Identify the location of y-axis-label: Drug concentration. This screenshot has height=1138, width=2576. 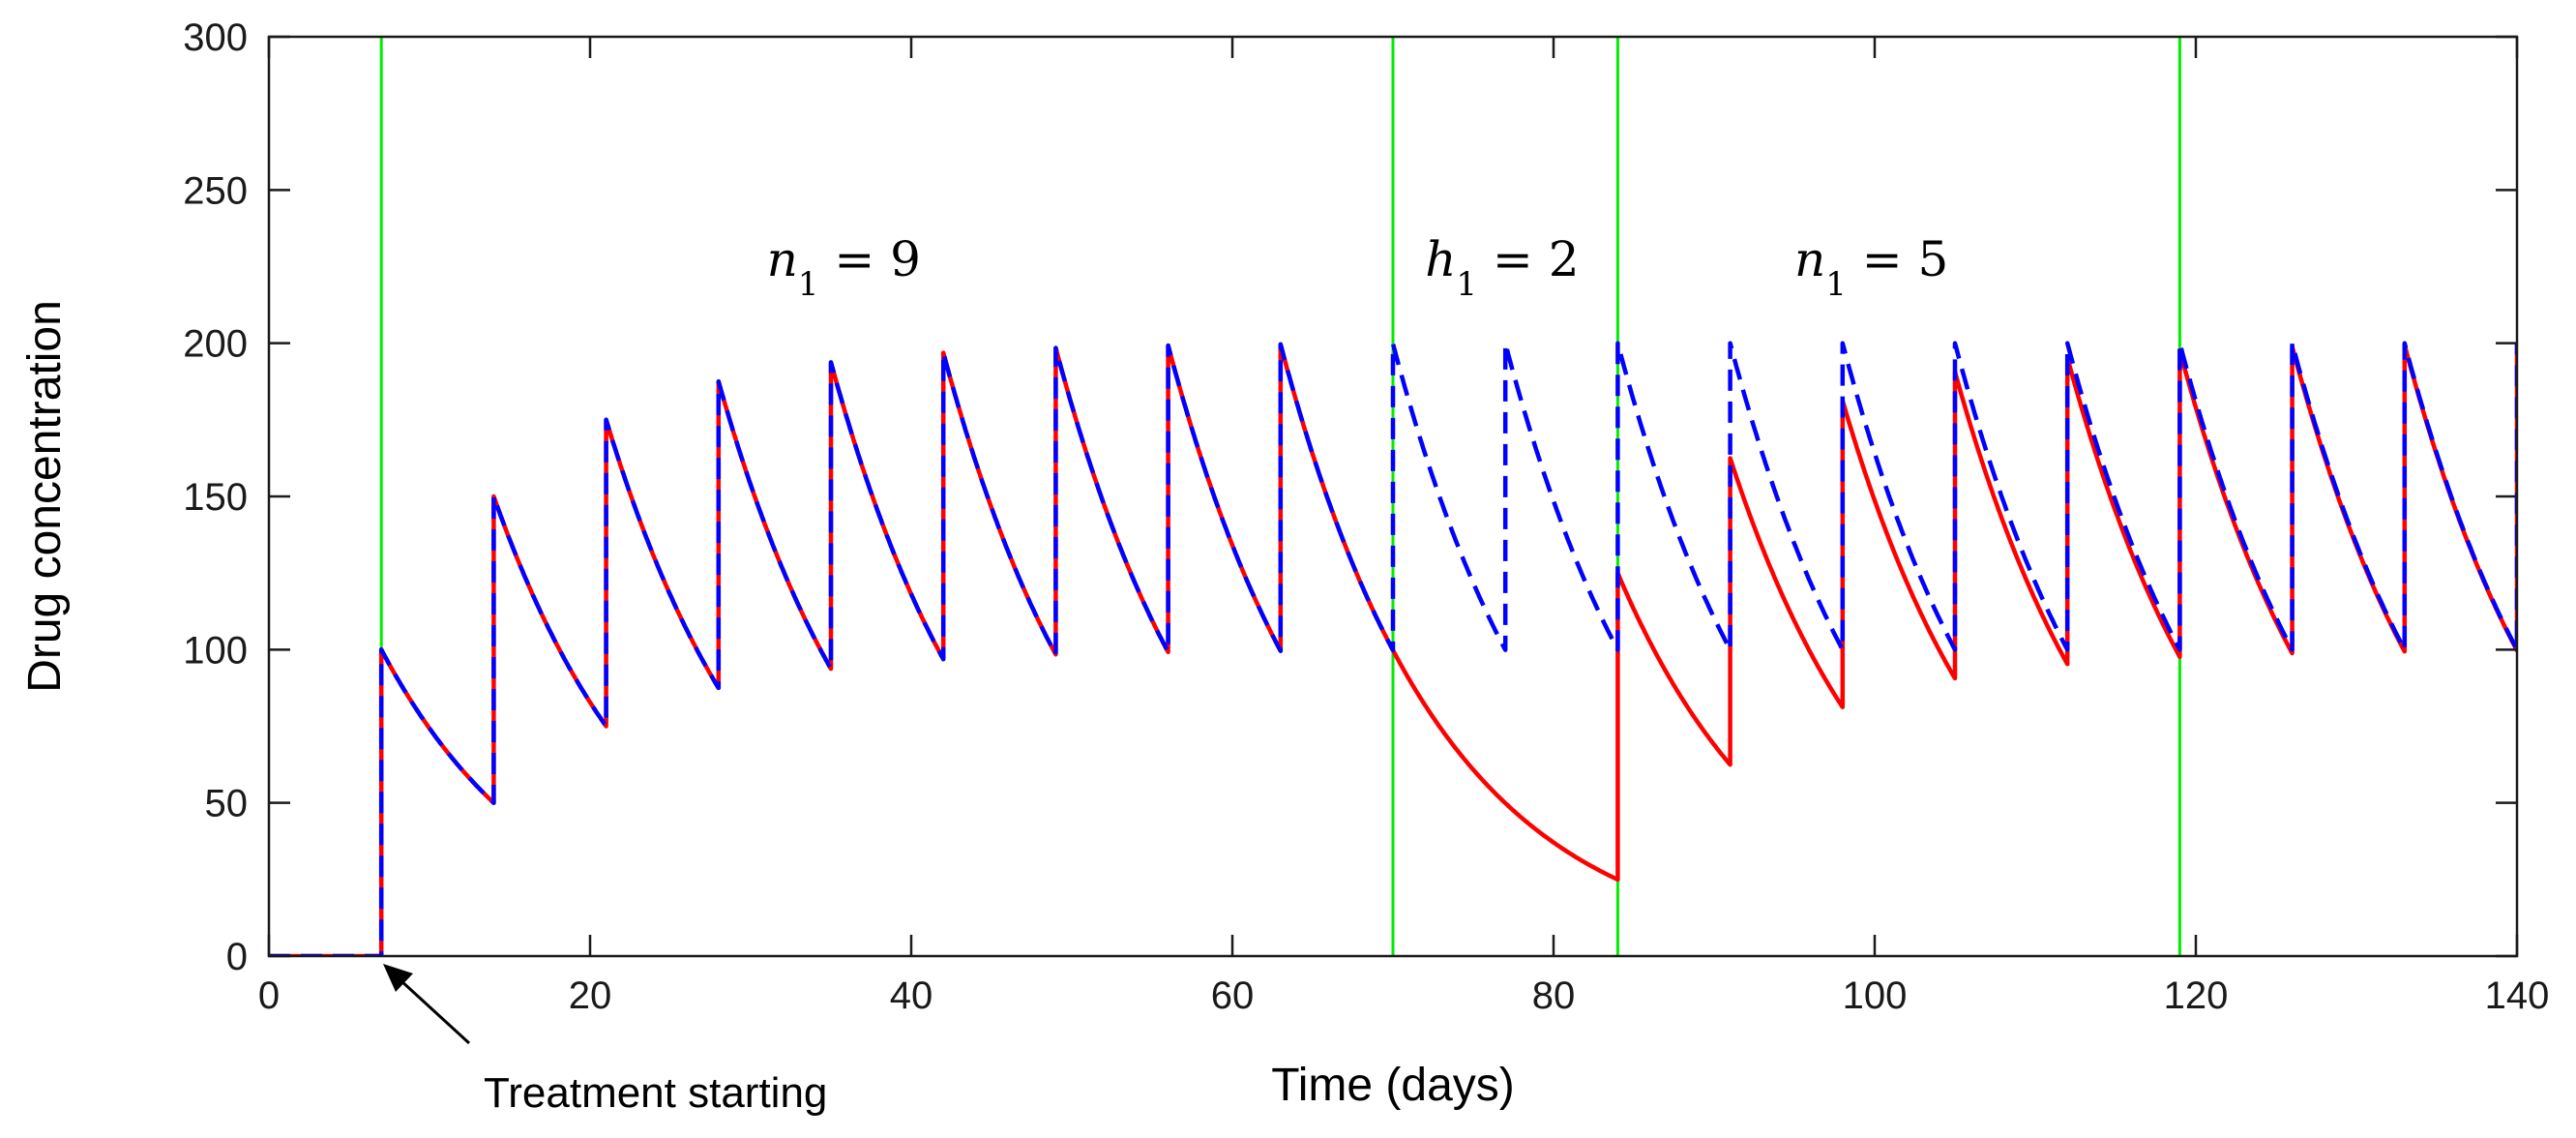
(45, 497).